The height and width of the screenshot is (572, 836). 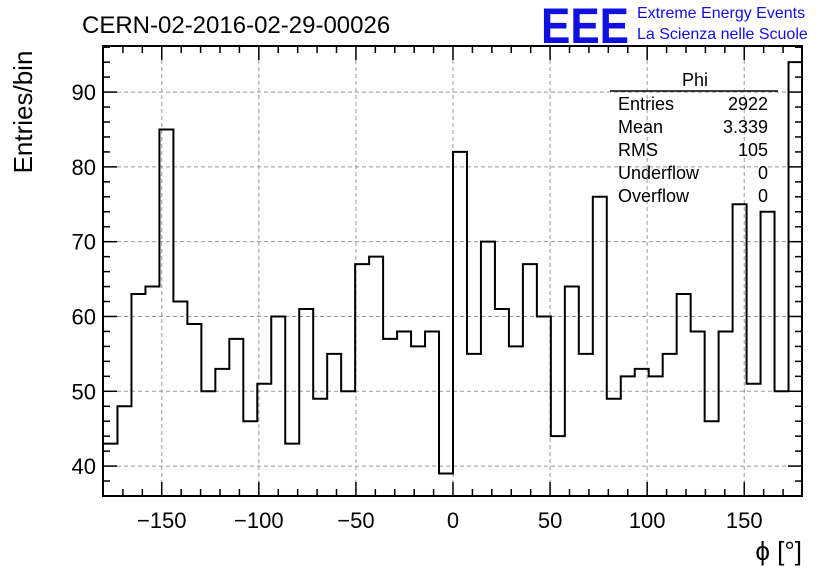 What do you see at coordinates (162, 520) in the screenshot?
I see `x-tick-label: −150` at bounding box center [162, 520].